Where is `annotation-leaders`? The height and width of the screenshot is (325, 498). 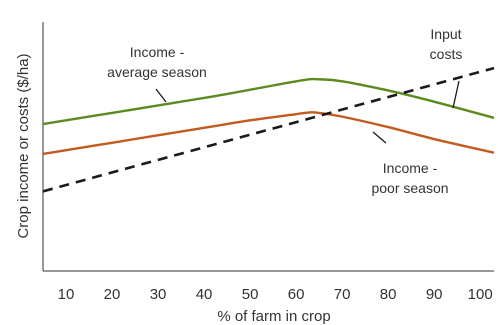
annotation-leaders is located at coordinates (307, 112).